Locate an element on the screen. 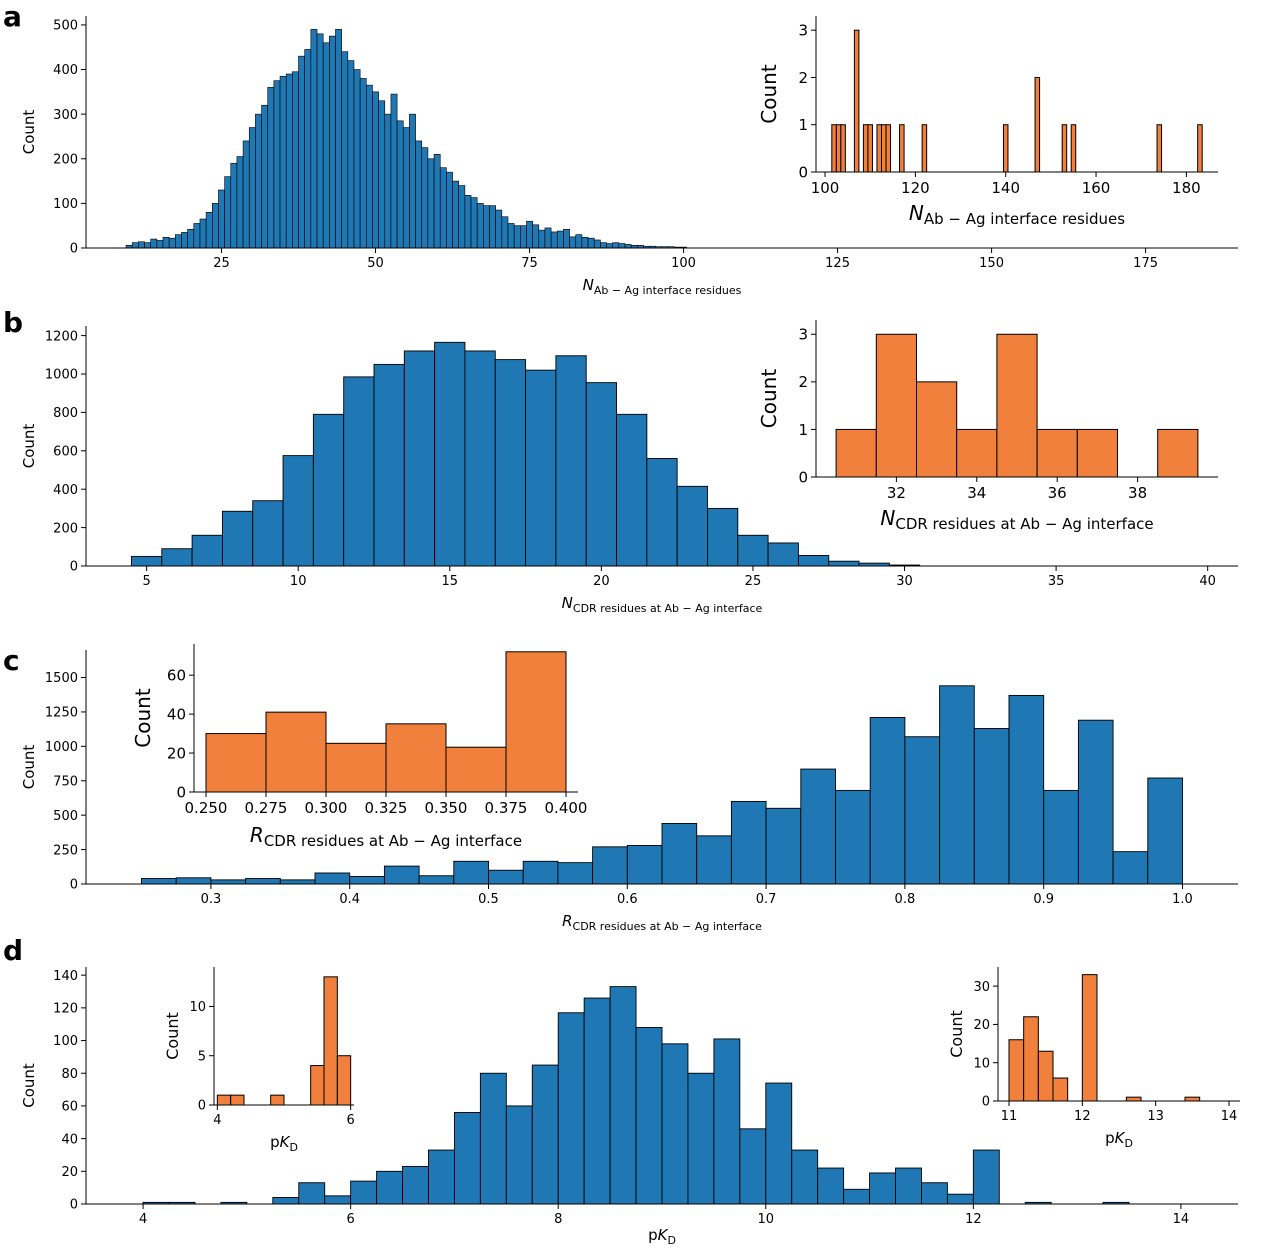 This screenshot has height=1253, width=1269. y-tick-label: 800 is located at coordinates (65, 413).